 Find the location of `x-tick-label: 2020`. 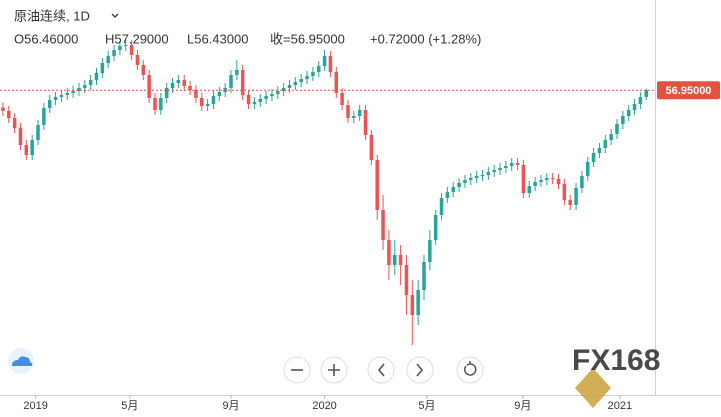

x-tick-label: 2020 is located at coordinates (324, 406).